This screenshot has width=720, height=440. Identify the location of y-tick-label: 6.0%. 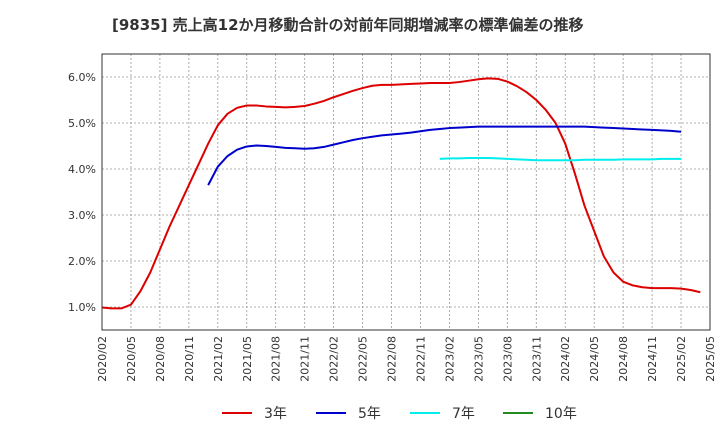
(82, 77).